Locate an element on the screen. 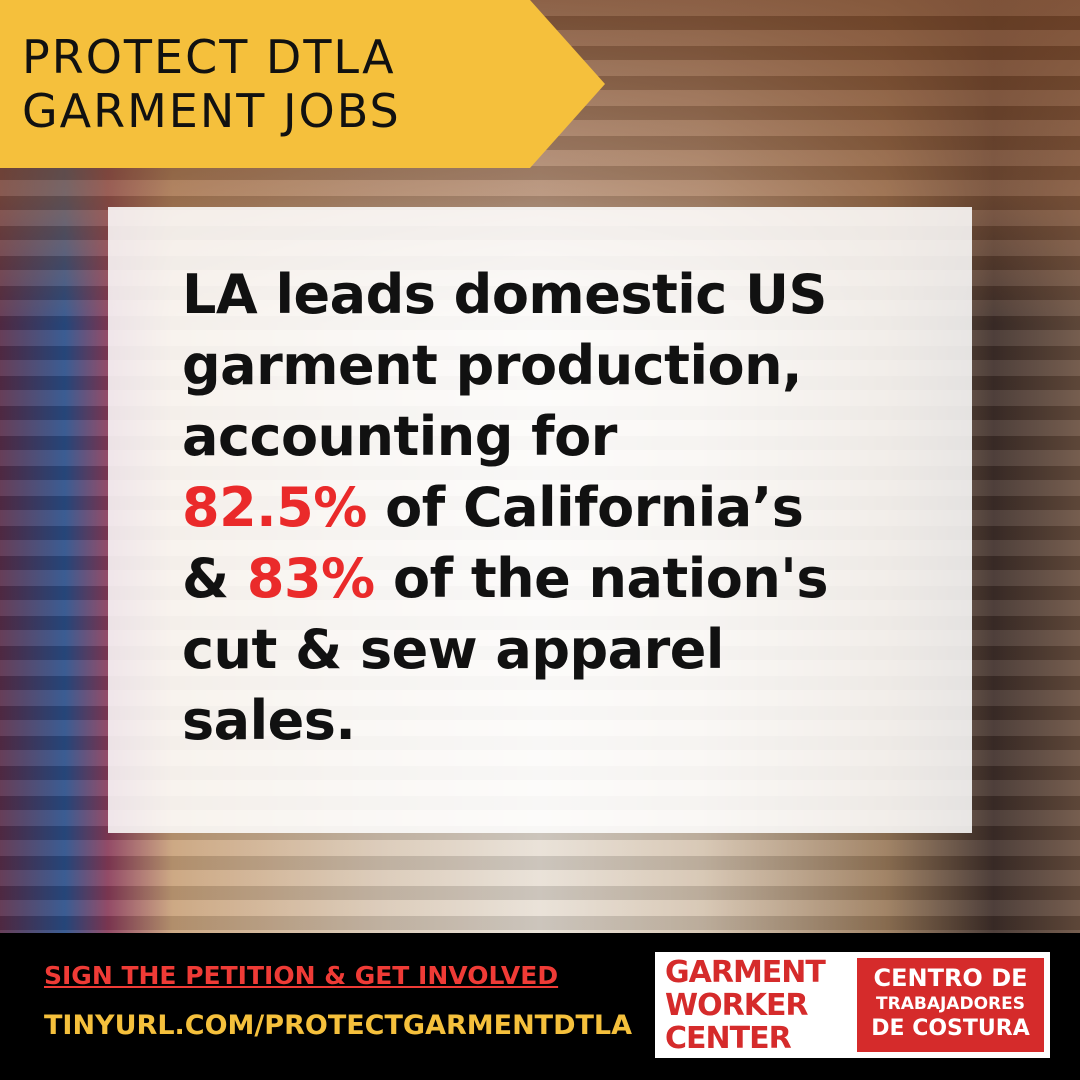 The image size is (1080, 1080). card-line: LA leads domestic US is located at coordinates (504, 294).